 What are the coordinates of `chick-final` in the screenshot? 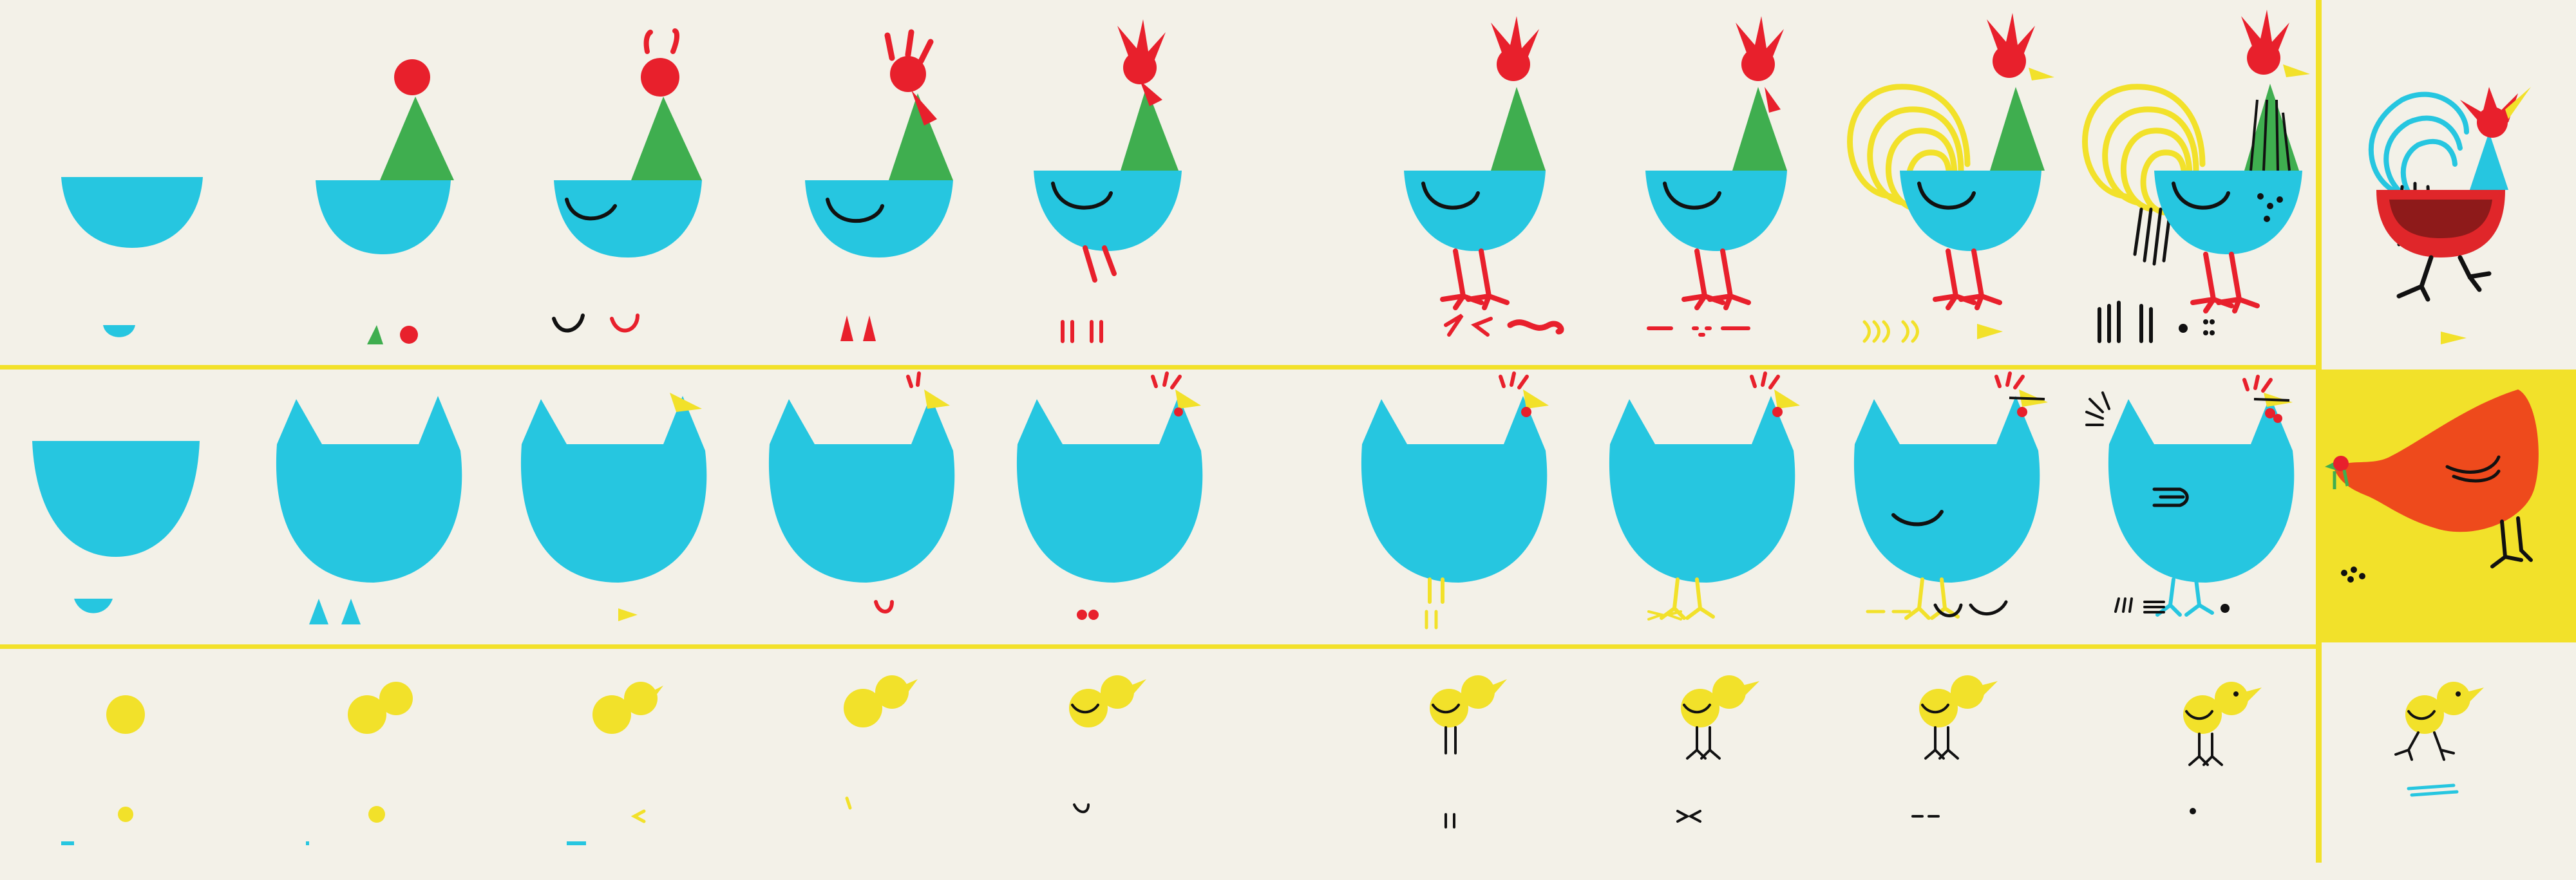 It's located at (2439, 739).